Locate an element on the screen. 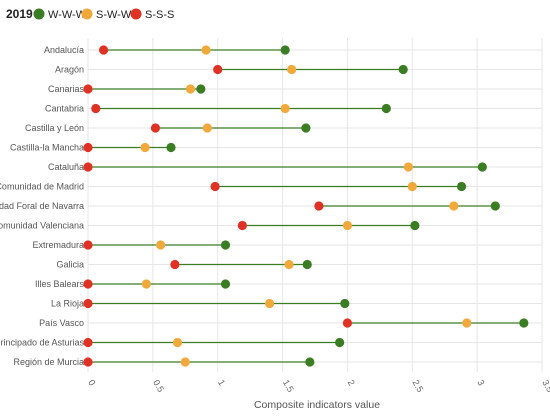 This screenshot has width=550, height=416. category-label: Región de Murcia is located at coordinates (48, 362).